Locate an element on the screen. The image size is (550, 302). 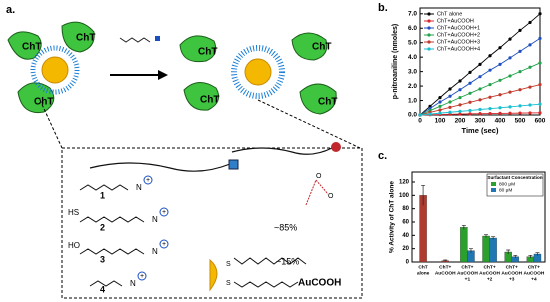
y-tick-label: 7.0 is located at coordinates (412, 14).